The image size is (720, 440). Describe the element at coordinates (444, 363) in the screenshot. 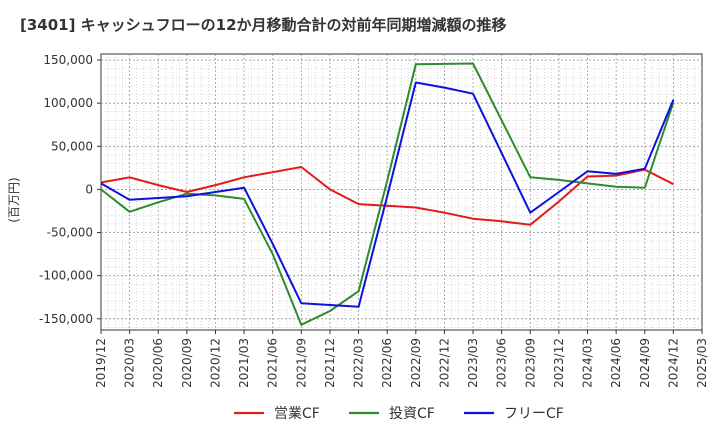

I see `x-tick-label: 2022/12` at that location.